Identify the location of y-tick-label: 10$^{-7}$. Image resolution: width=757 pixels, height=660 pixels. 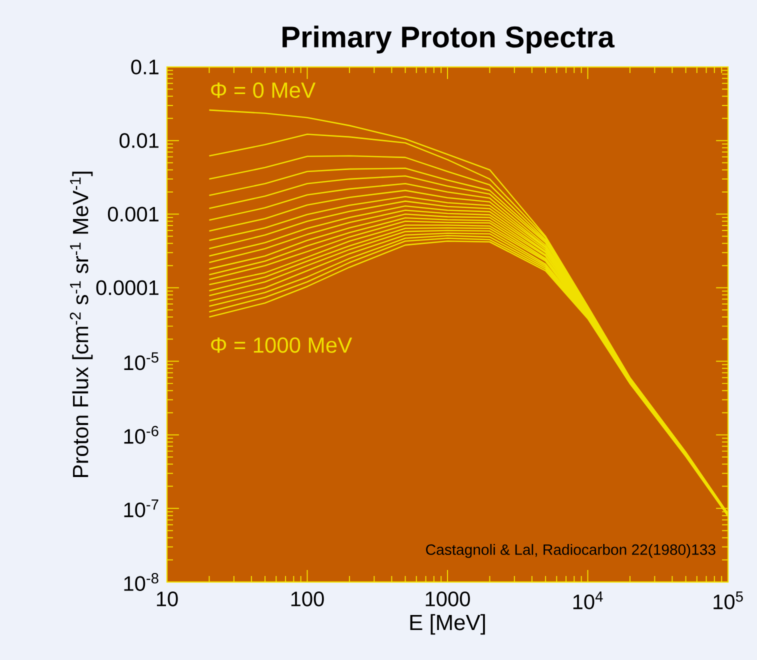
(141, 509).